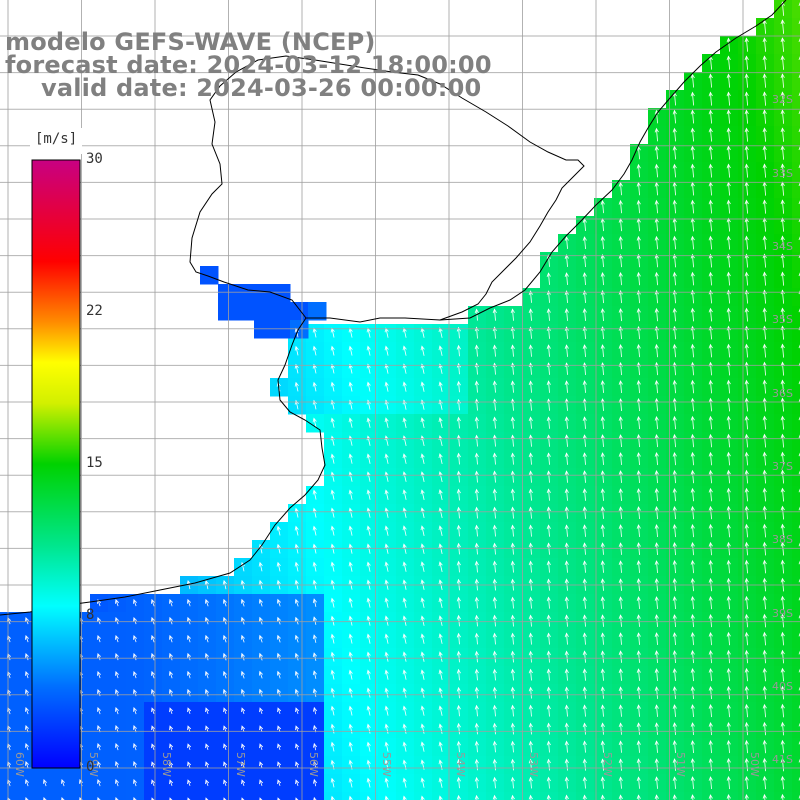 Image resolution: width=800 pixels, height=800 pixels. What do you see at coordinates (94, 311) in the screenshot?
I see `colorbar-tick-22: 22` at bounding box center [94, 311].